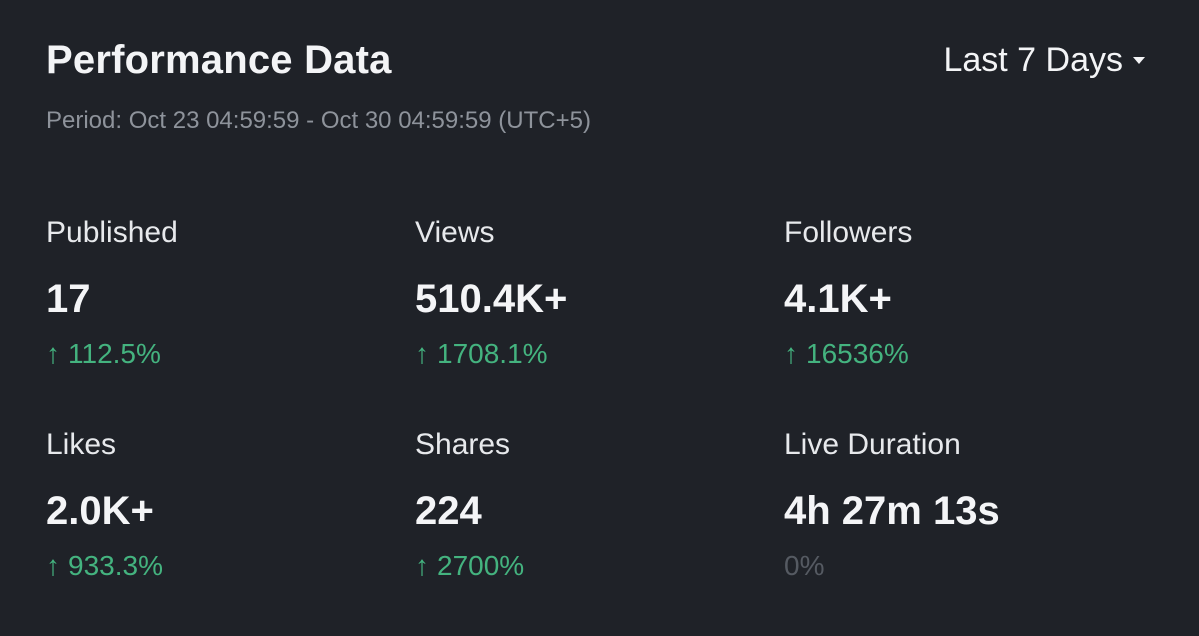 The width and height of the screenshot is (1199, 636). I want to click on metric-value: 224, so click(448, 511).